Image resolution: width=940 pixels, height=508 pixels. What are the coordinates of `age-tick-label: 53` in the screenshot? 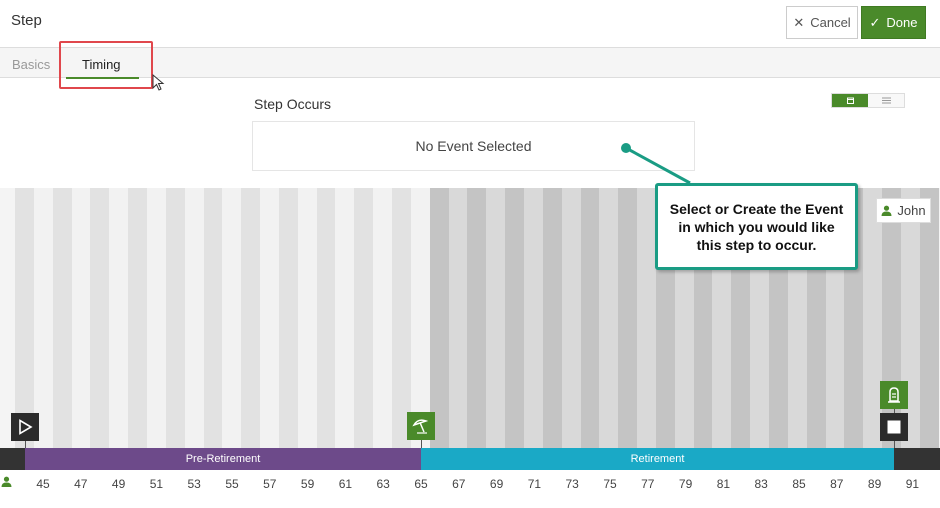 It's located at (194, 484).